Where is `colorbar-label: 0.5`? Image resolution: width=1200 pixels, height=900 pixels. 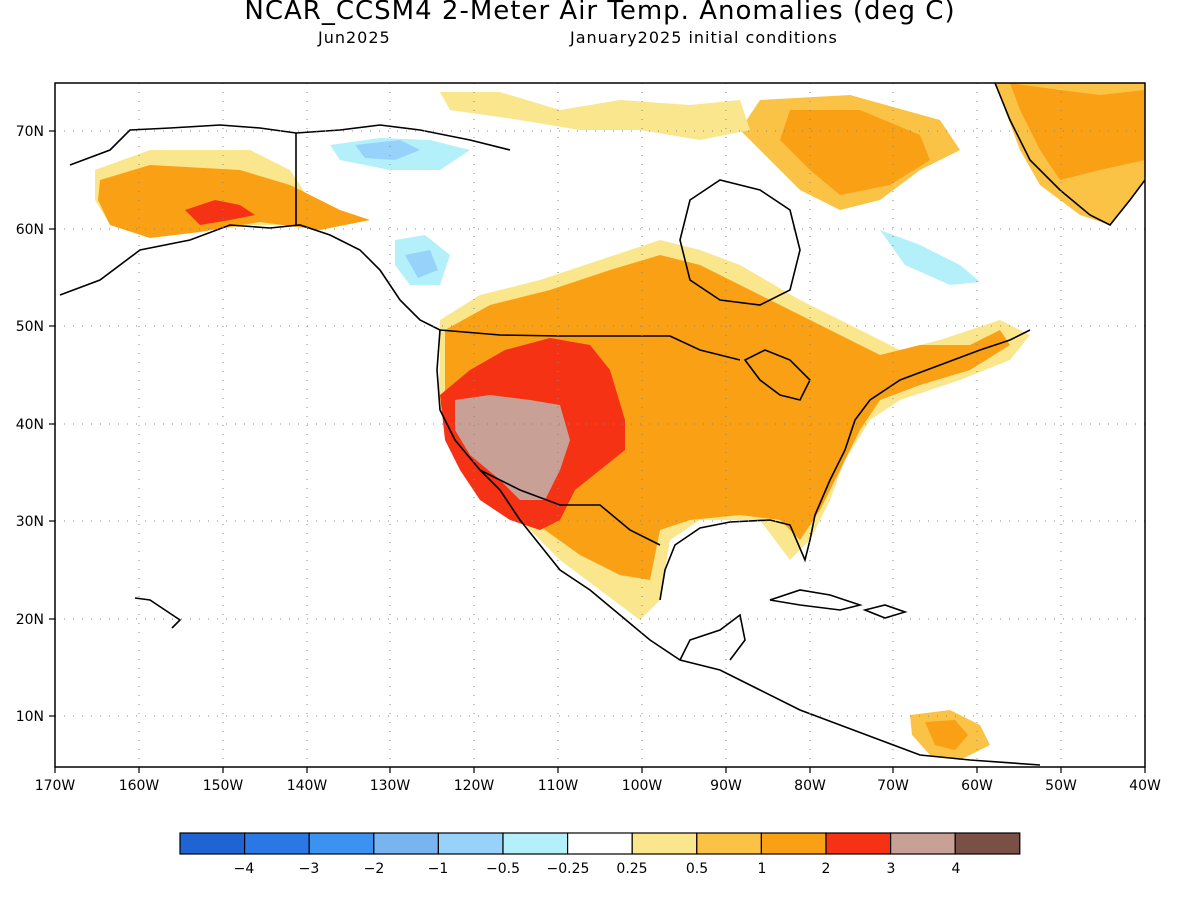
colorbar-label: 0.5 is located at coordinates (697, 869).